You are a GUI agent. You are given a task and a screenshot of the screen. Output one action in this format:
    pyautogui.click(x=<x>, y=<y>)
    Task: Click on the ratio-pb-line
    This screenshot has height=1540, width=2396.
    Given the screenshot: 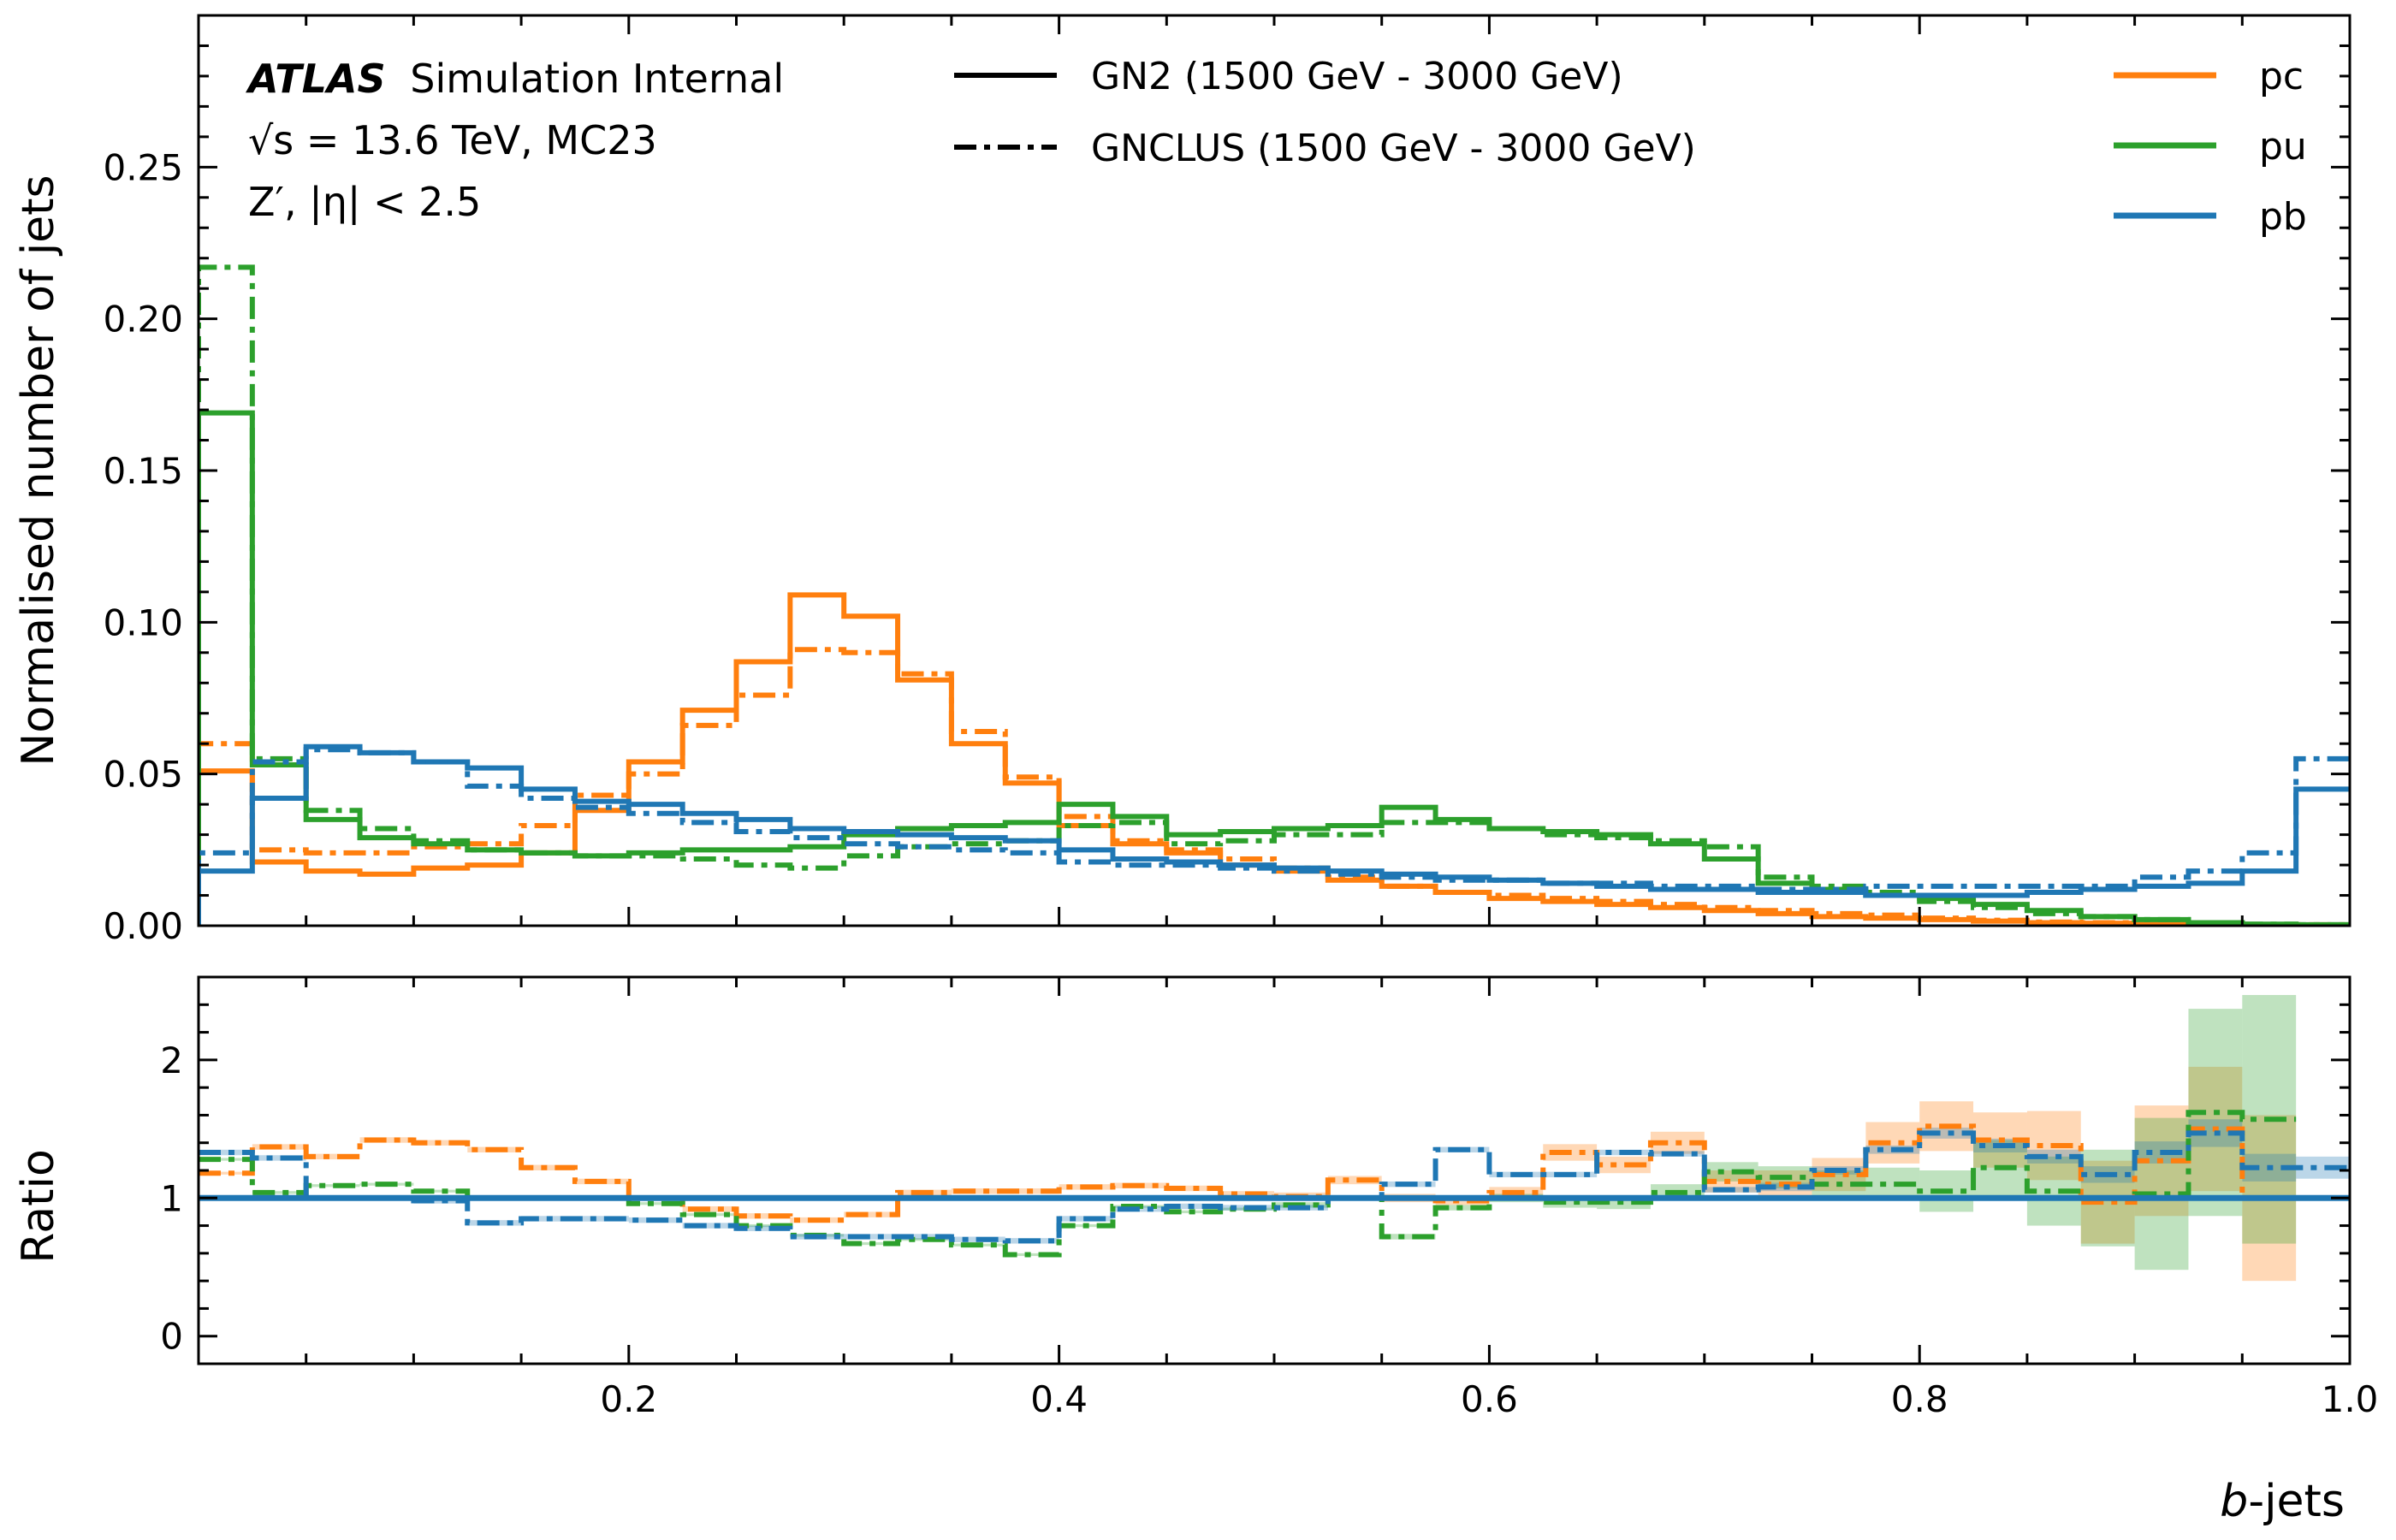 What is the action you would take?
    pyautogui.click(x=1274, y=1187)
    